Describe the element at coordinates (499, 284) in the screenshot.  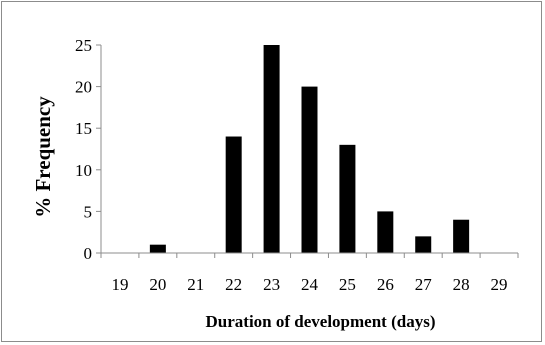
I see `x-tick-label: 29` at that location.